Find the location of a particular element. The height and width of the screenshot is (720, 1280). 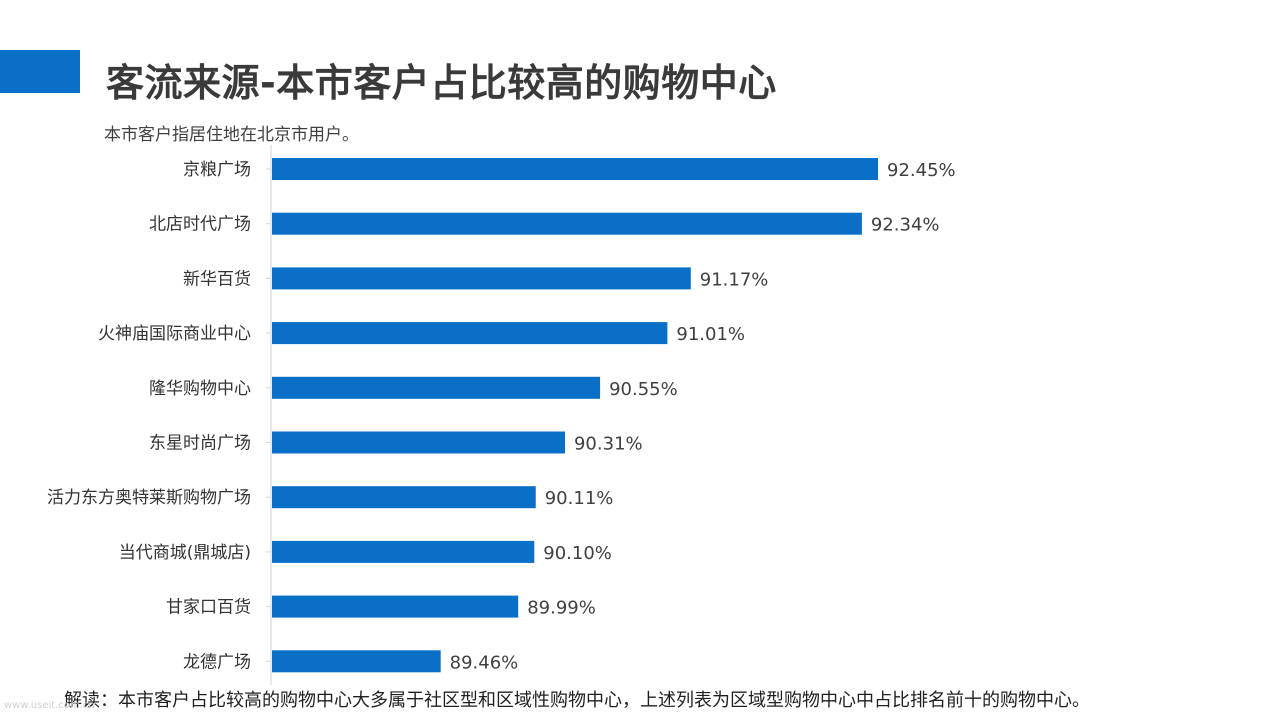

value-label: 89.99% is located at coordinates (561, 608).